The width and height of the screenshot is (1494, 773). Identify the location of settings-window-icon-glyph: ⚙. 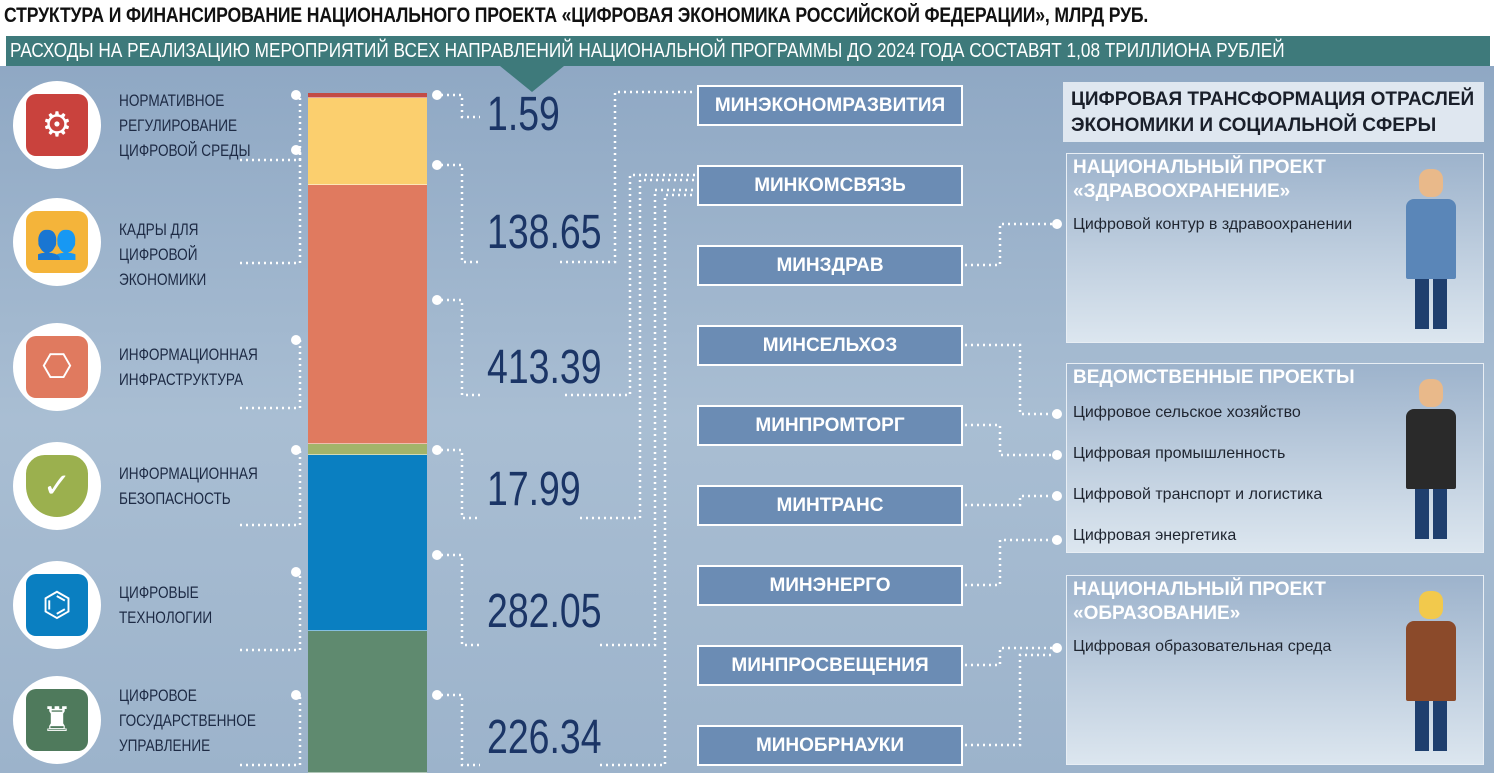
(57, 125).